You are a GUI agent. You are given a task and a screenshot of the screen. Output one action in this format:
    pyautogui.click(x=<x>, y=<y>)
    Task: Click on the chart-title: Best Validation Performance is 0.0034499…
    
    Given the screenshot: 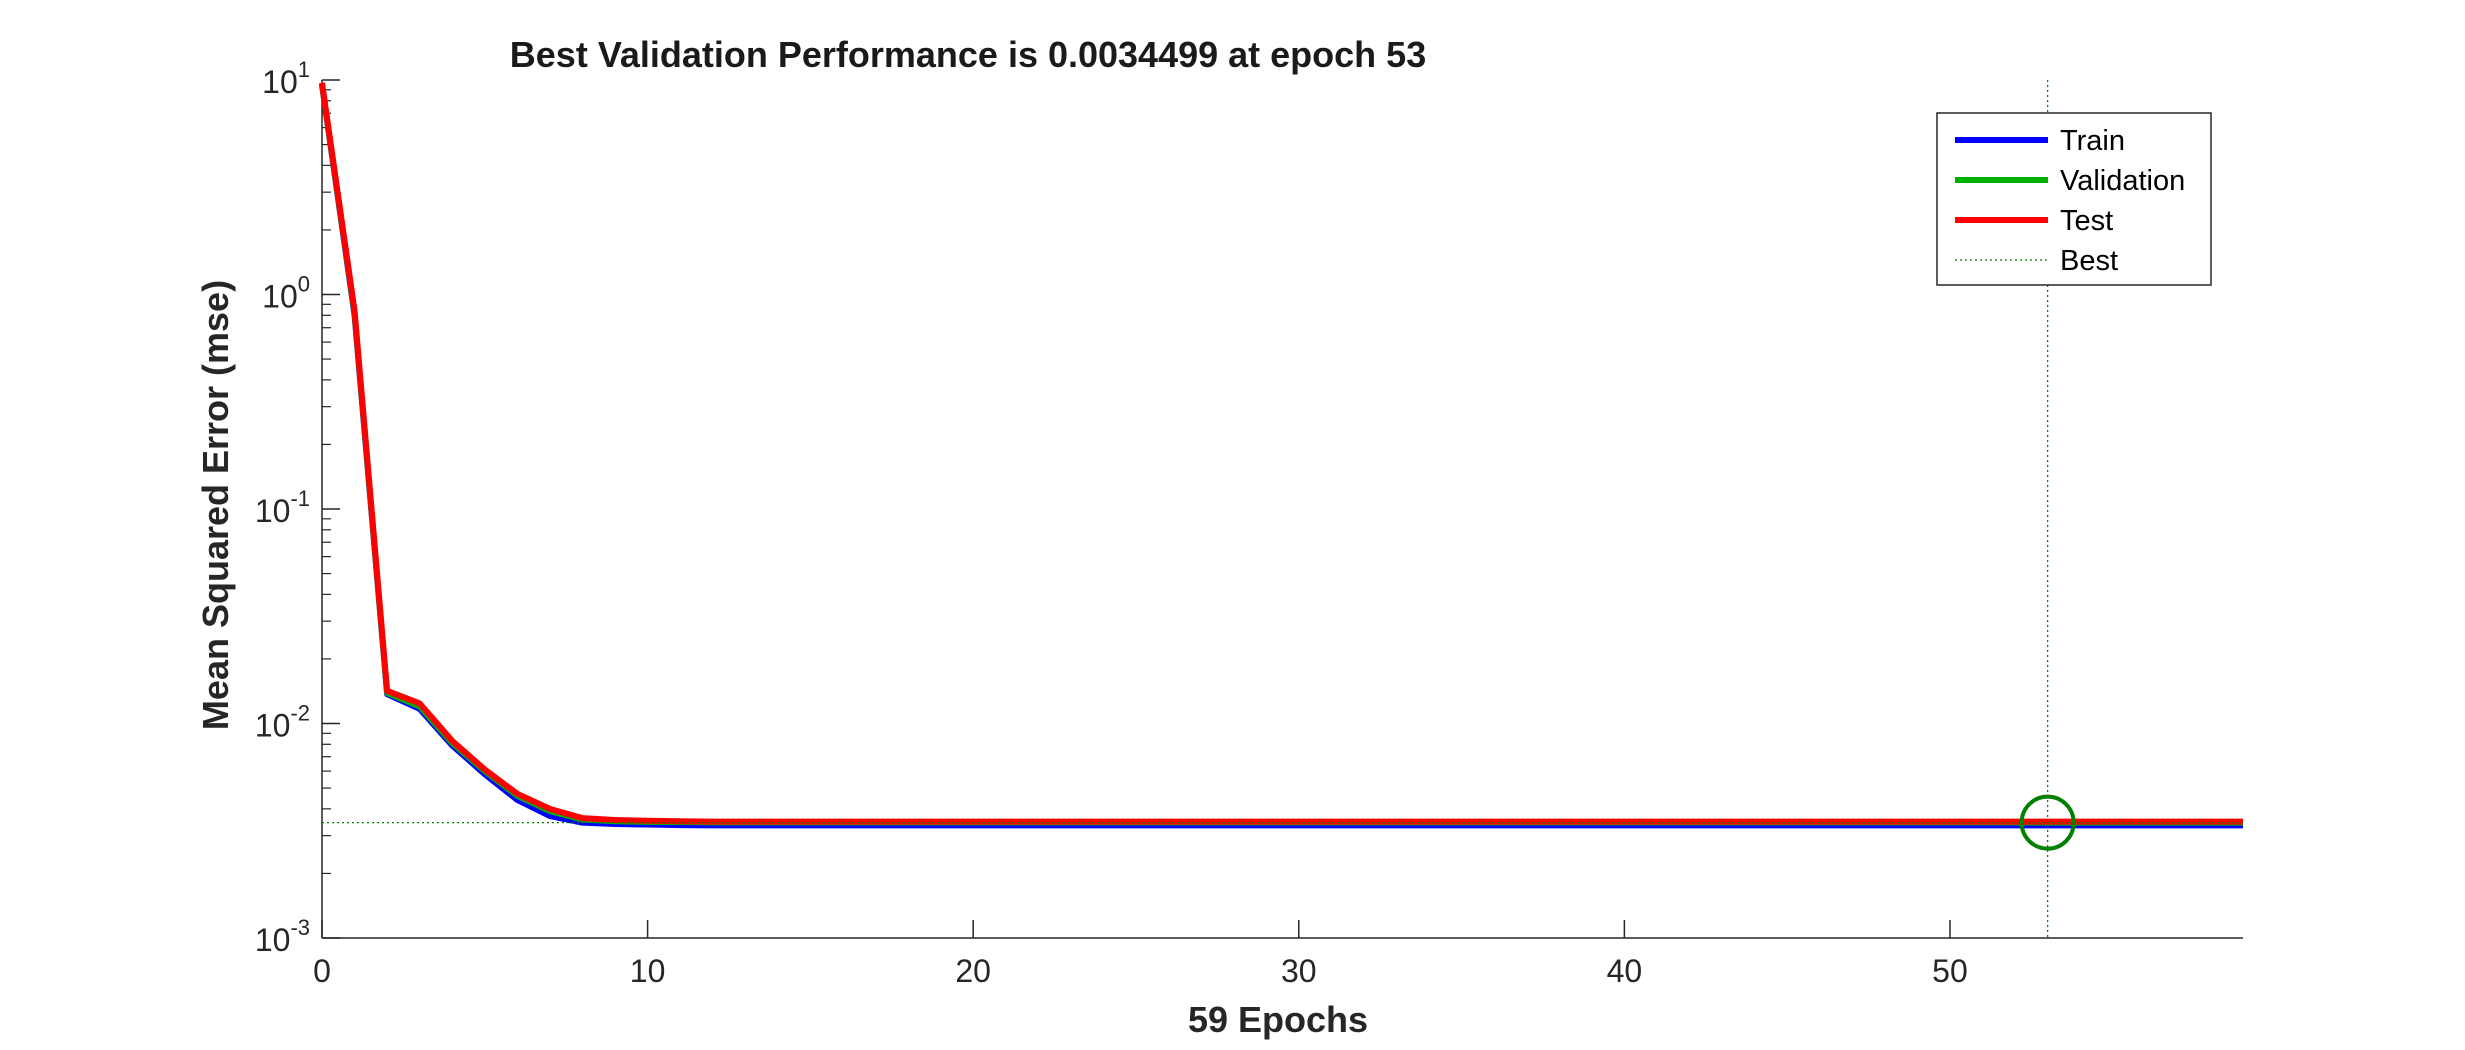 What is the action you would take?
    pyautogui.click(x=968, y=54)
    